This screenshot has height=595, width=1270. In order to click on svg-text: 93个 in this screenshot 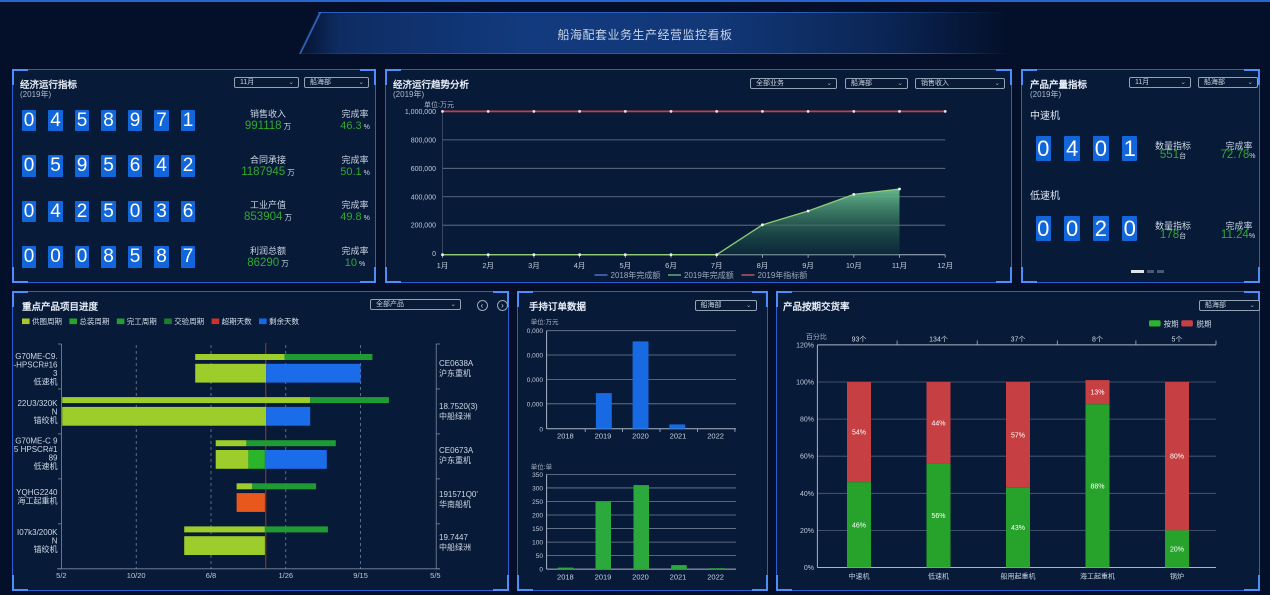, I will do `click(859, 340)`.